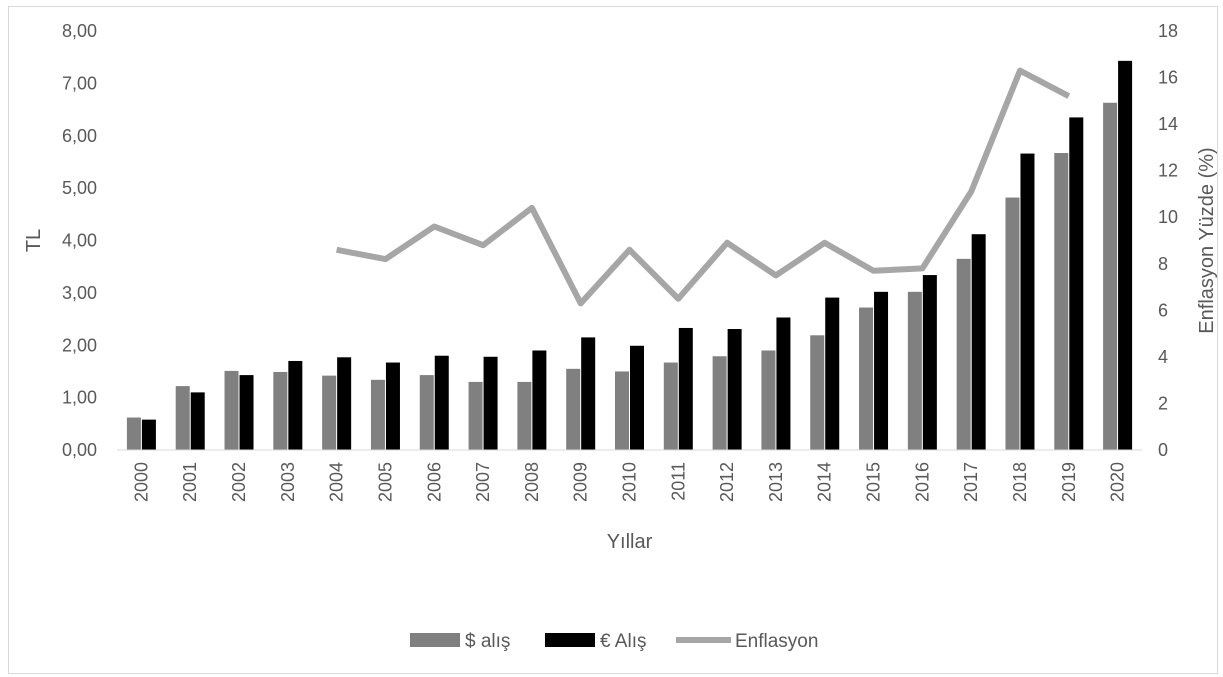 The height and width of the screenshot is (677, 1223). Describe the element at coordinates (246, 412) in the screenshot. I see `eur-bar-2002` at that location.